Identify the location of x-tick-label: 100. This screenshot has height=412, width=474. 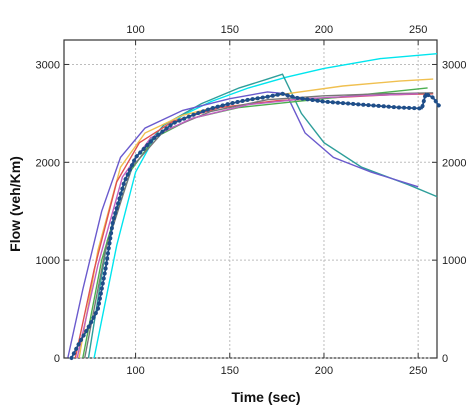
(135, 371).